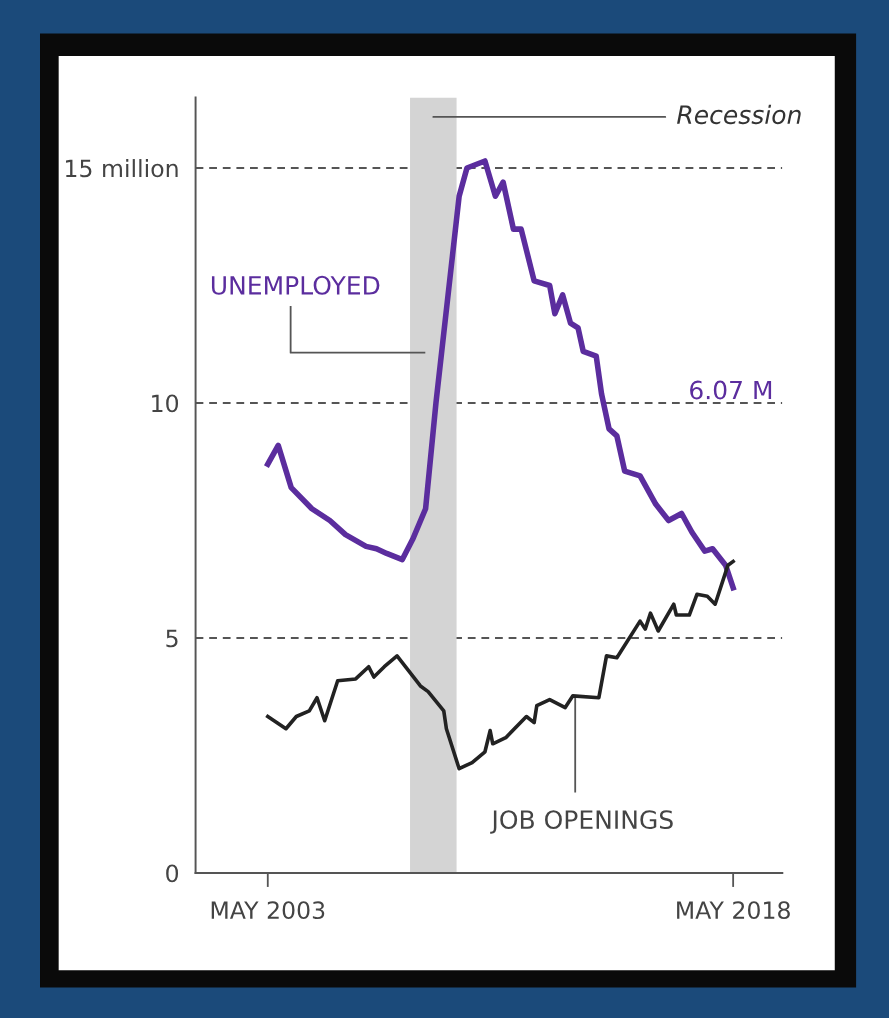 The width and height of the screenshot is (889, 1018). Describe the element at coordinates (268, 910) in the screenshot. I see `x-tick-label: MAY 2003` at that location.